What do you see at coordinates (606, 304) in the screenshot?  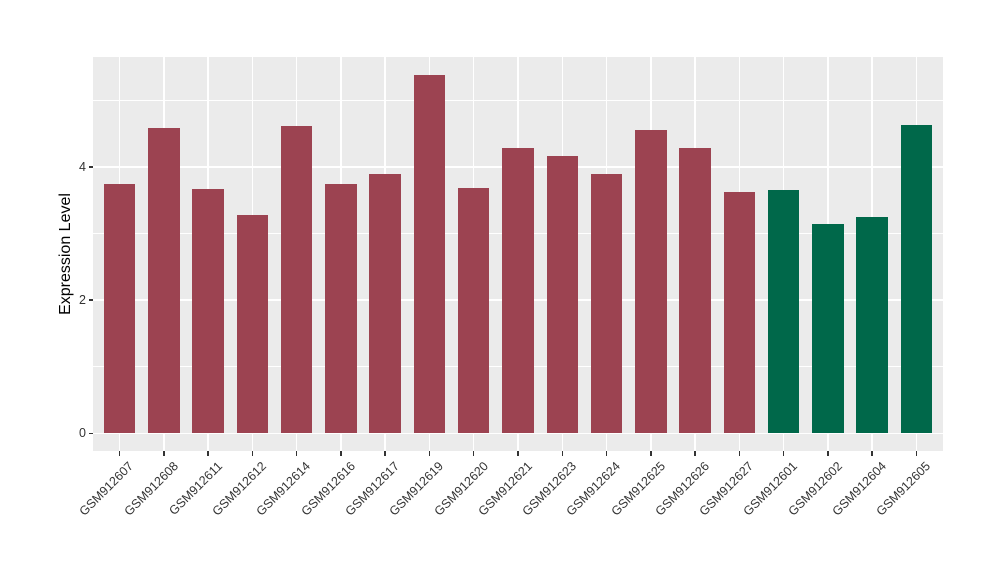 I see `bar-GSM912624` at bounding box center [606, 304].